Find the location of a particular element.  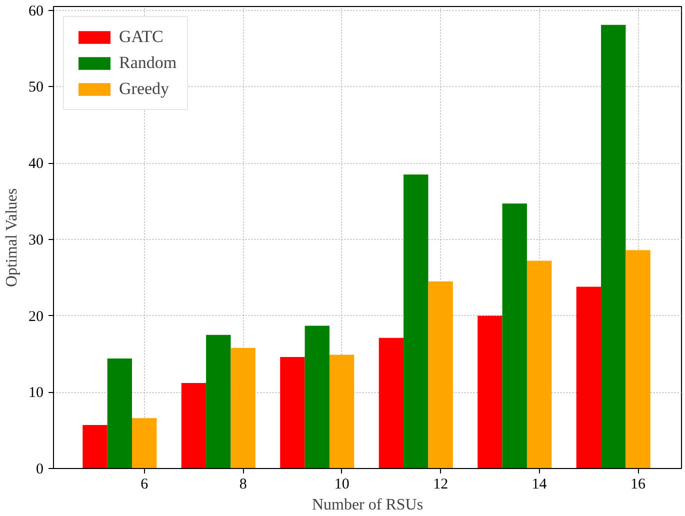

x-tick-label: 10 is located at coordinates (342, 484).